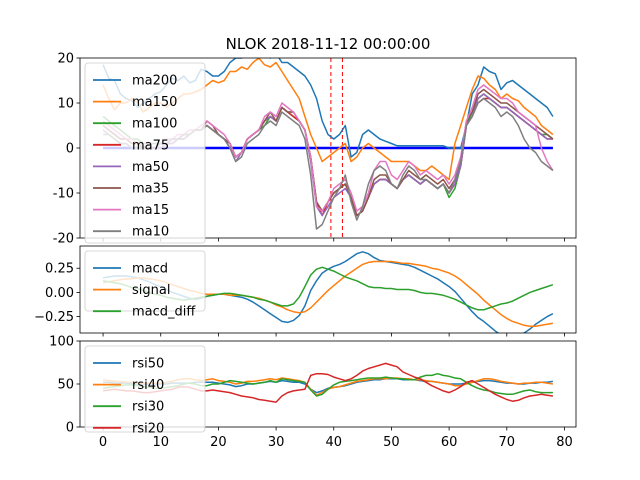 Image resolution: width=640 pixels, height=480 pixels. I want to click on y-tick-label: -10, so click(63, 194).